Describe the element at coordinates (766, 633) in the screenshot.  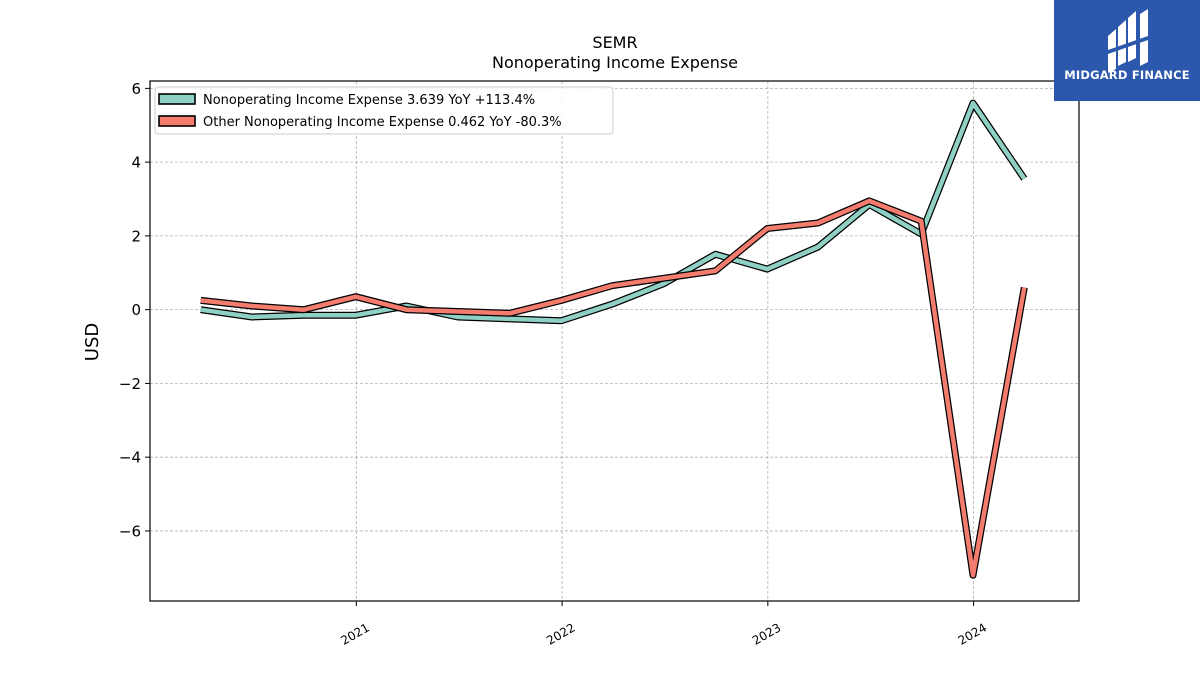
I see `x-tick-label: 2023` at that location.